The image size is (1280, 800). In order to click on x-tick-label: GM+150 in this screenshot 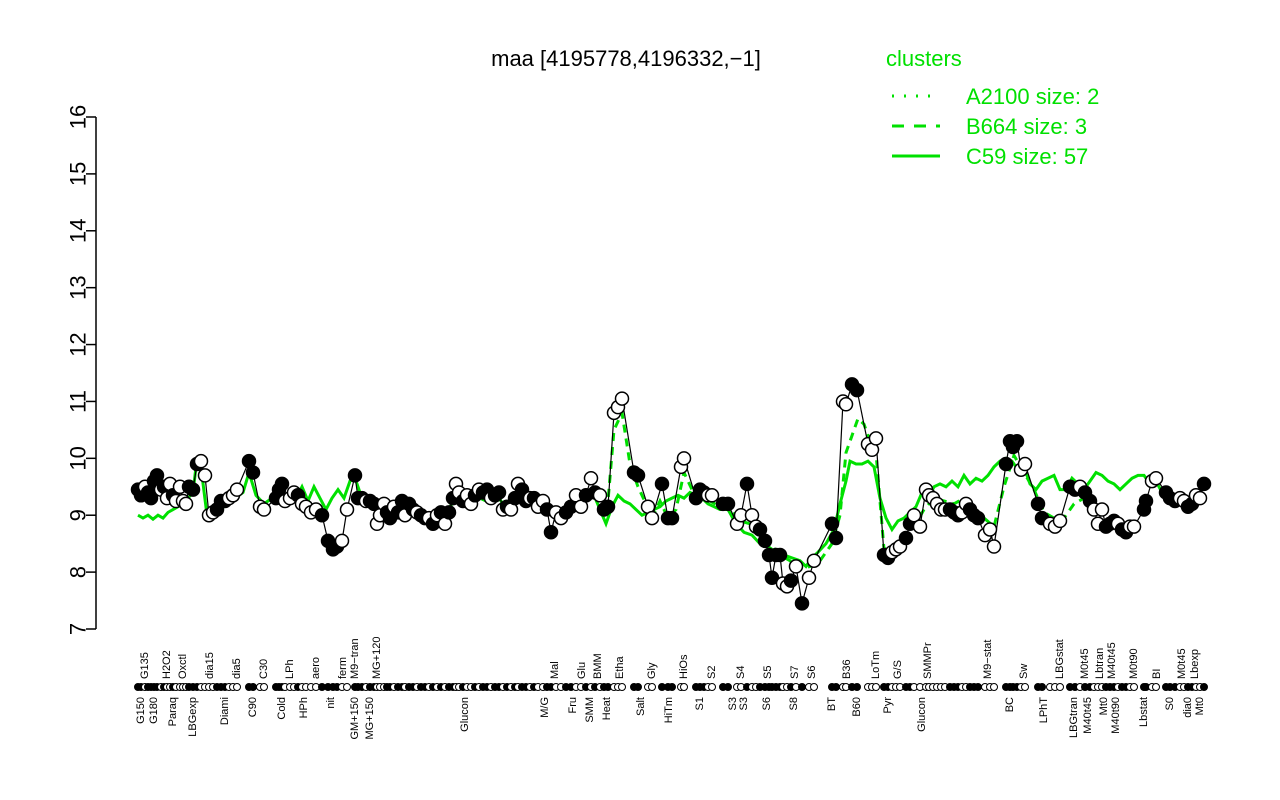, I will do `click(355, 718)`.